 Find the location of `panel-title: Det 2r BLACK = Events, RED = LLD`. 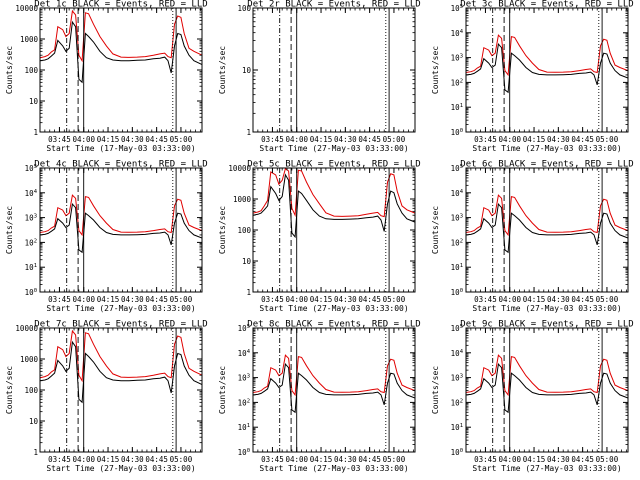

panel-title: Det 2r BLACK = Events, RED = LLD is located at coordinates (333, 5).